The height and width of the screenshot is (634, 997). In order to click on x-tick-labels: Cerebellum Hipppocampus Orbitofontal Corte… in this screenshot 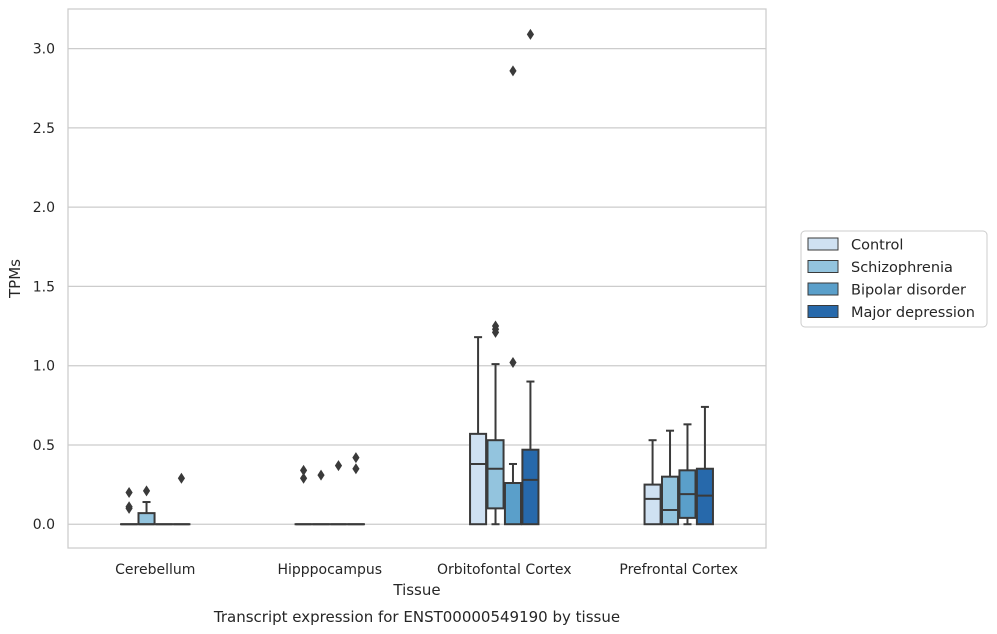, I will do `click(426, 570)`.